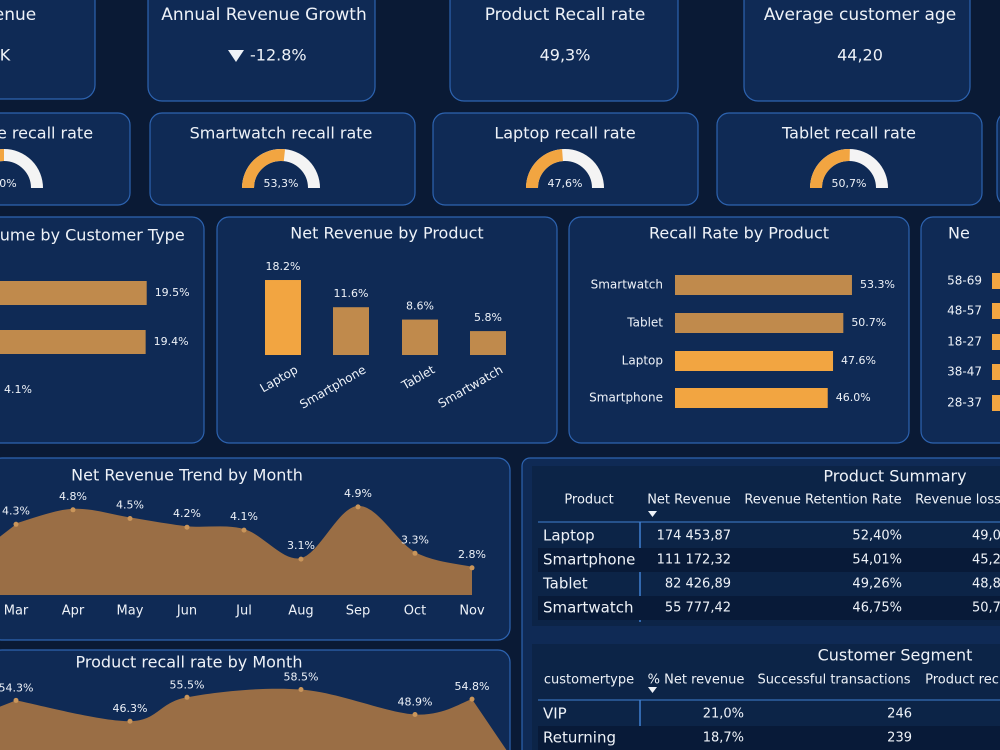 The image size is (1000, 750). What do you see at coordinates (281, 133) in the screenshot?
I see `gauge-title: Smartwatch recall rate` at bounding box center [281, 133].